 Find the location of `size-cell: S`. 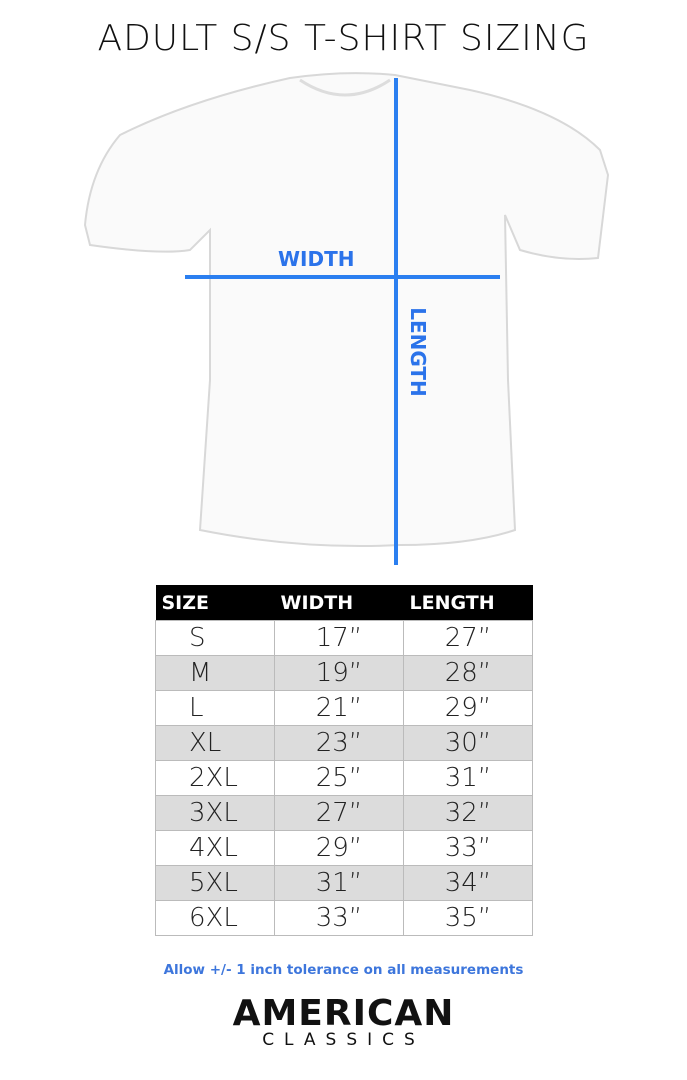

size-cell: S is located at coordinates (215, 638).